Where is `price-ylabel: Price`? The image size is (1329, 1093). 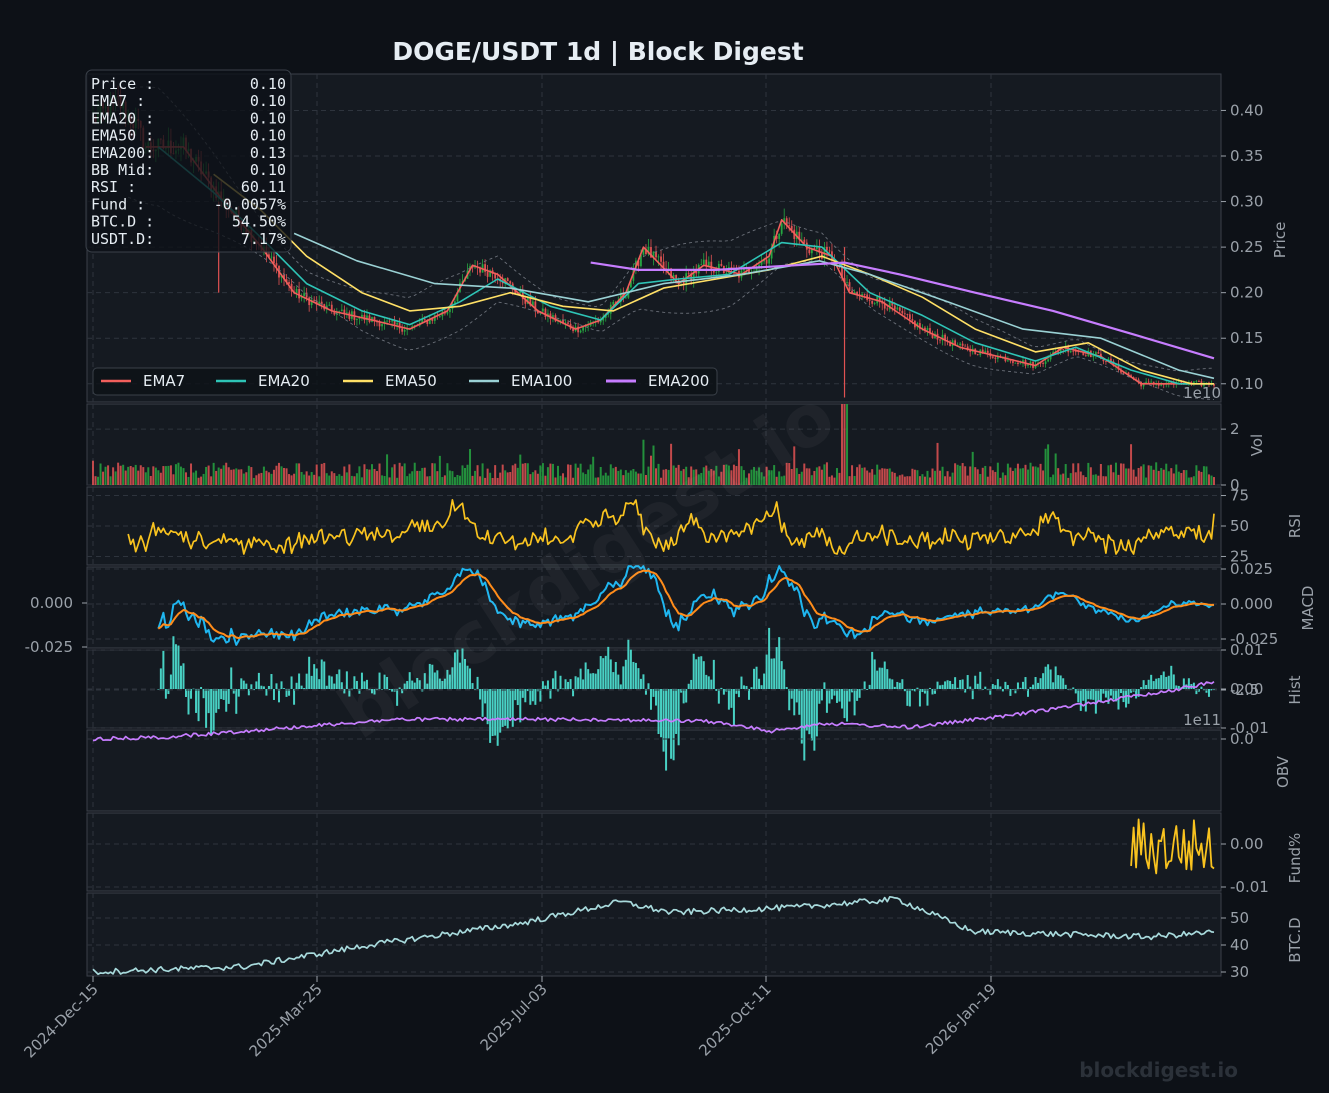 price-ylabel: Price is located at coordinates (1280, 240).